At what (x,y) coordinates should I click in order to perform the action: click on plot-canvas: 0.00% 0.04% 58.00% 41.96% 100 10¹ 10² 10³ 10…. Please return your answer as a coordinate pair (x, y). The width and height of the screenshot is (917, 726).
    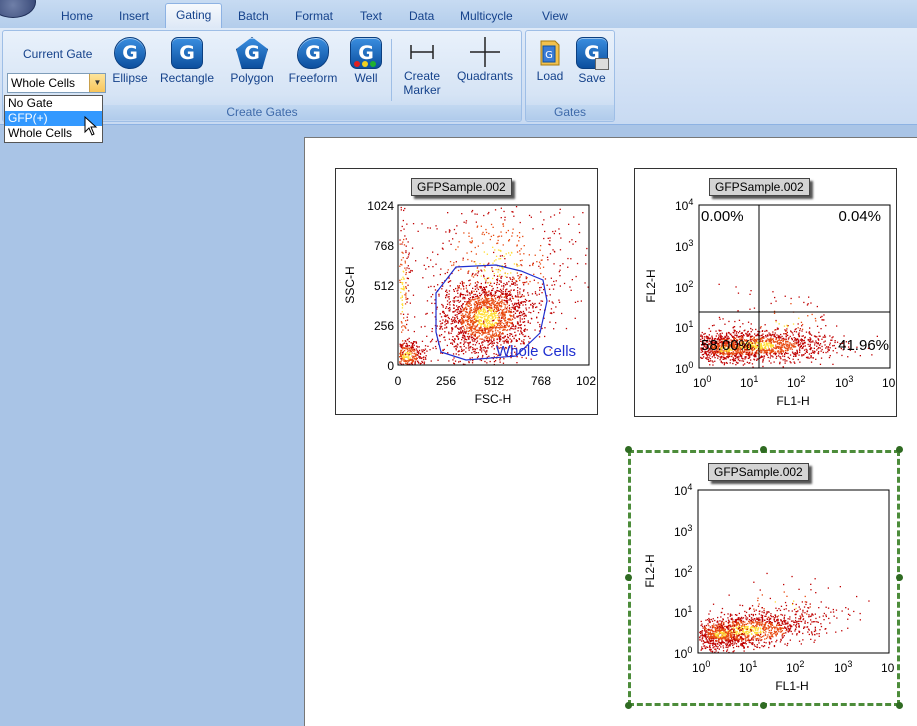
    Looking at the image, I should click on (765, 292).